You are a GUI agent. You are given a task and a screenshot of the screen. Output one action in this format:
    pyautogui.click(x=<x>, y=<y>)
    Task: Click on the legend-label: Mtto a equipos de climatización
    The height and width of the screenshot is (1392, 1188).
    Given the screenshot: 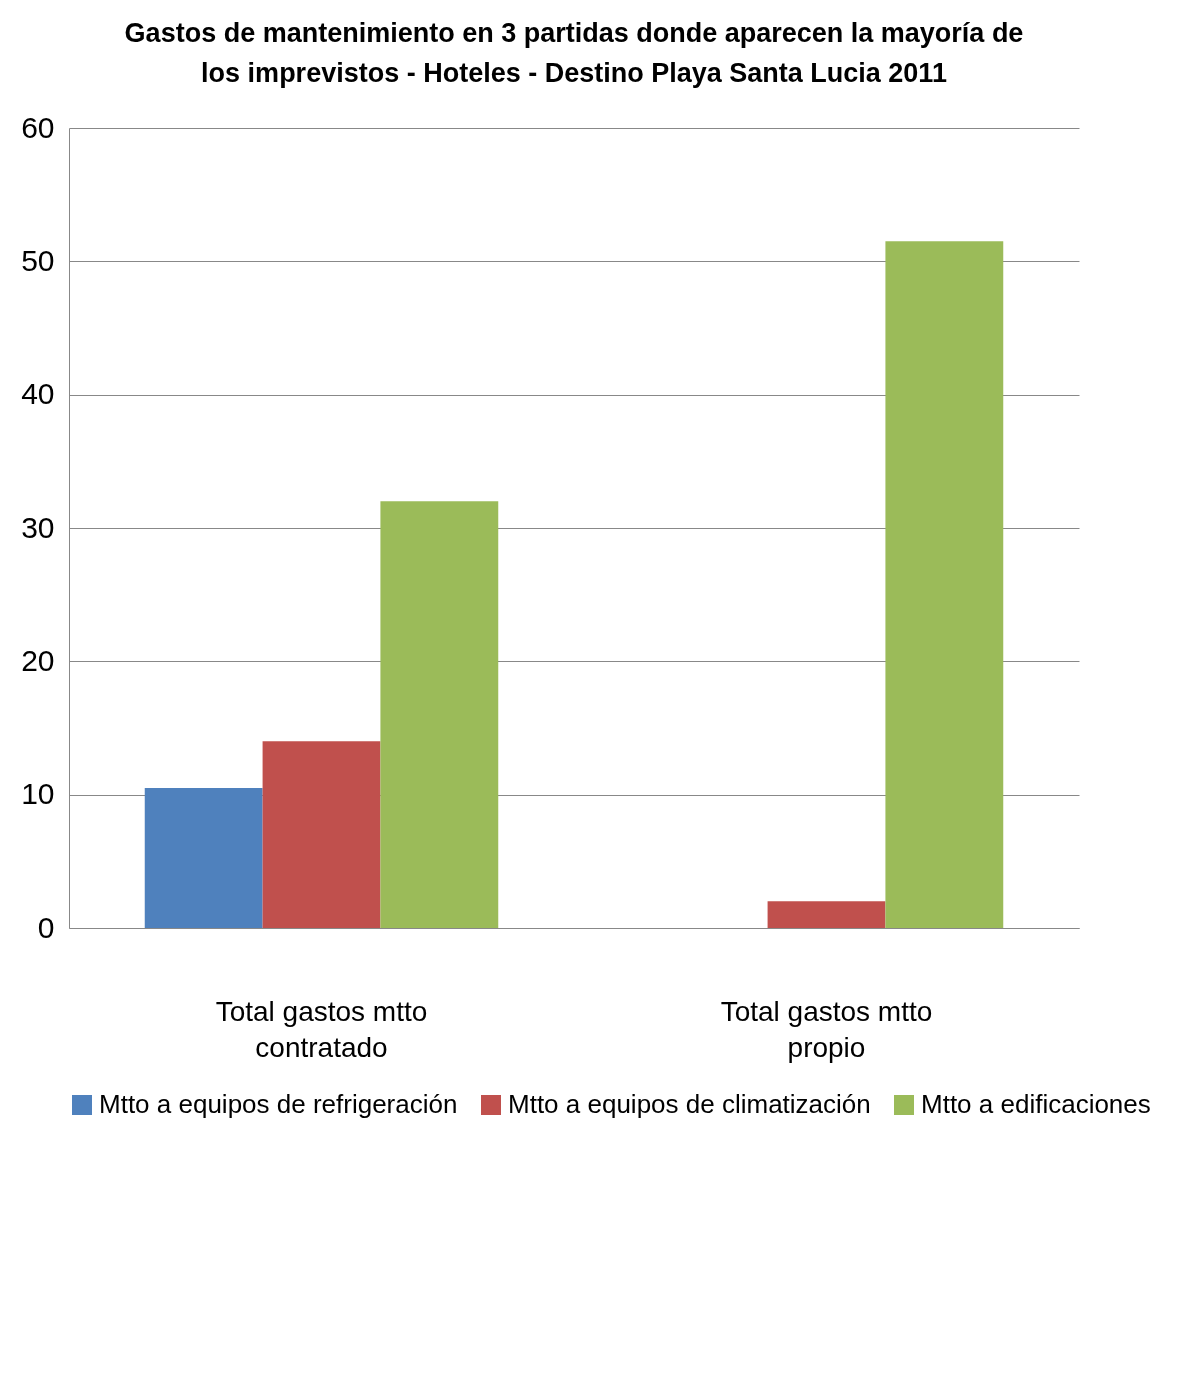 What is the action you would take?
    pyautogui.click(x=689, y=1104)
    